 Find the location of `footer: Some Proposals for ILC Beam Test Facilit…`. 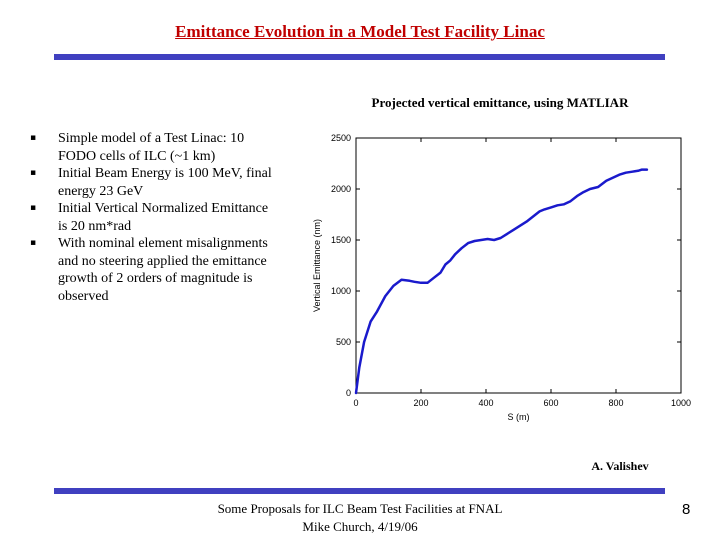

footer: Some Proposals for ILC Beam Test Facilit… is located at coordinates (360, 518).